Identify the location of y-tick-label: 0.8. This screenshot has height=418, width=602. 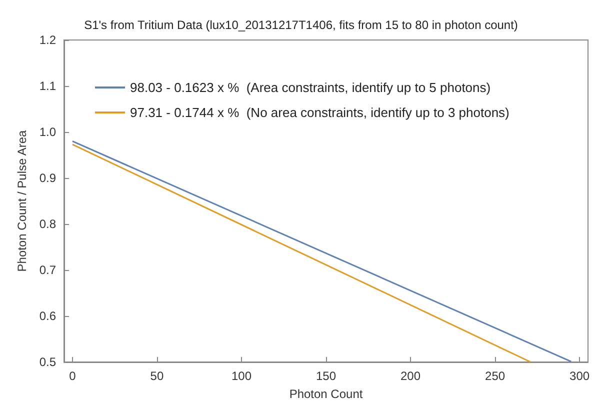
(47, 224).